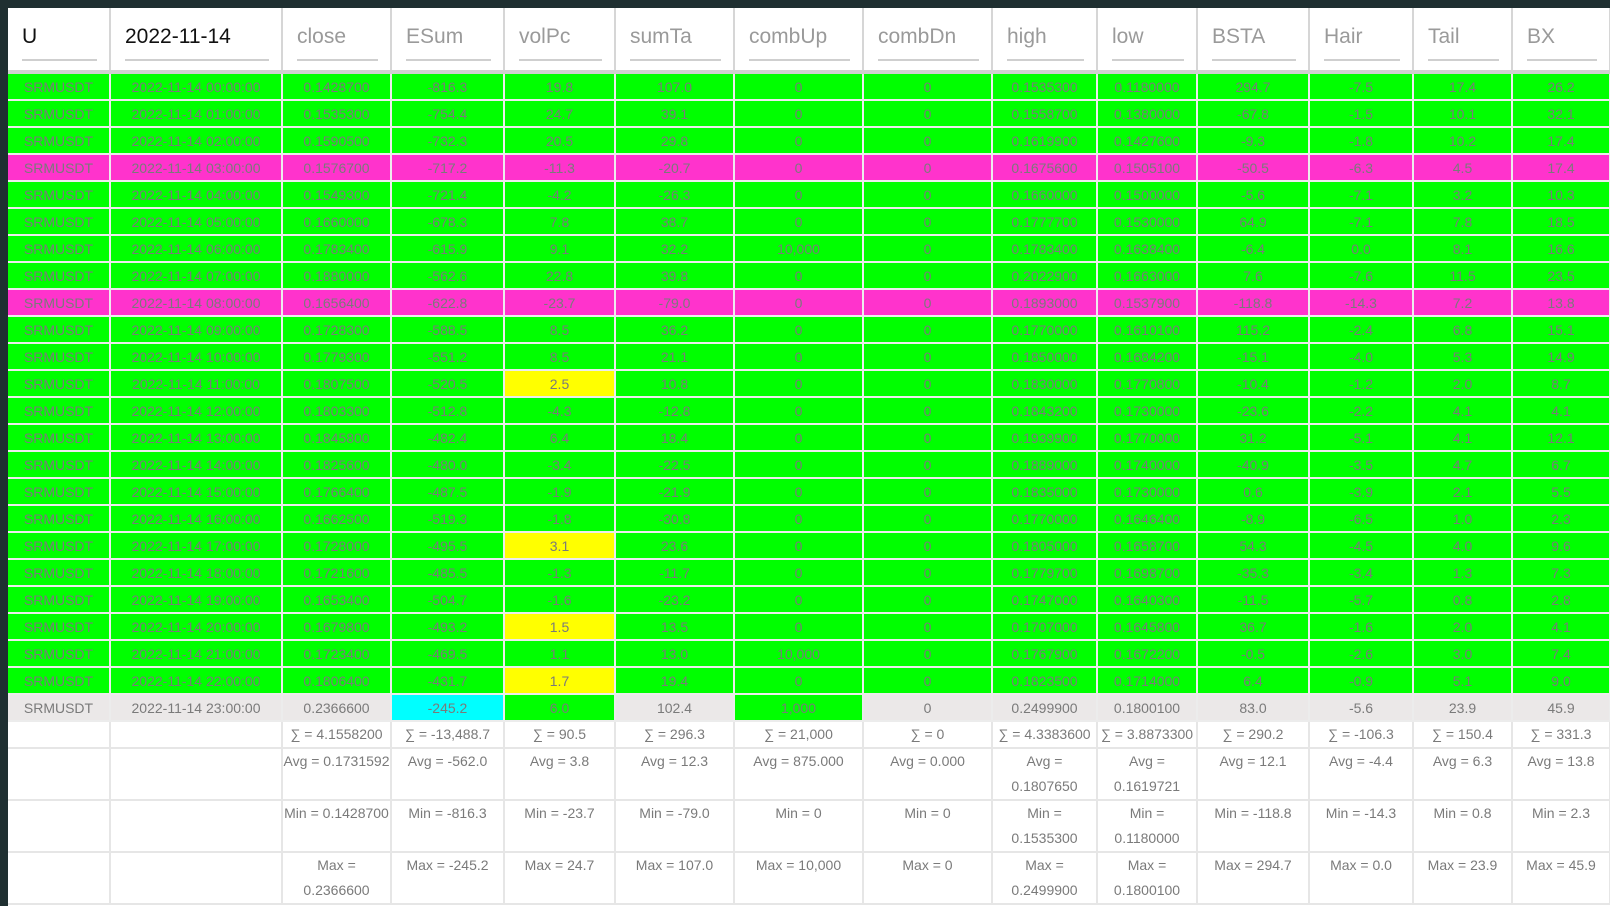  What do you see at coordinates (1045, 41) in the screenshot?
I see `column-header-high: high` at bounding box center [1045, 41].